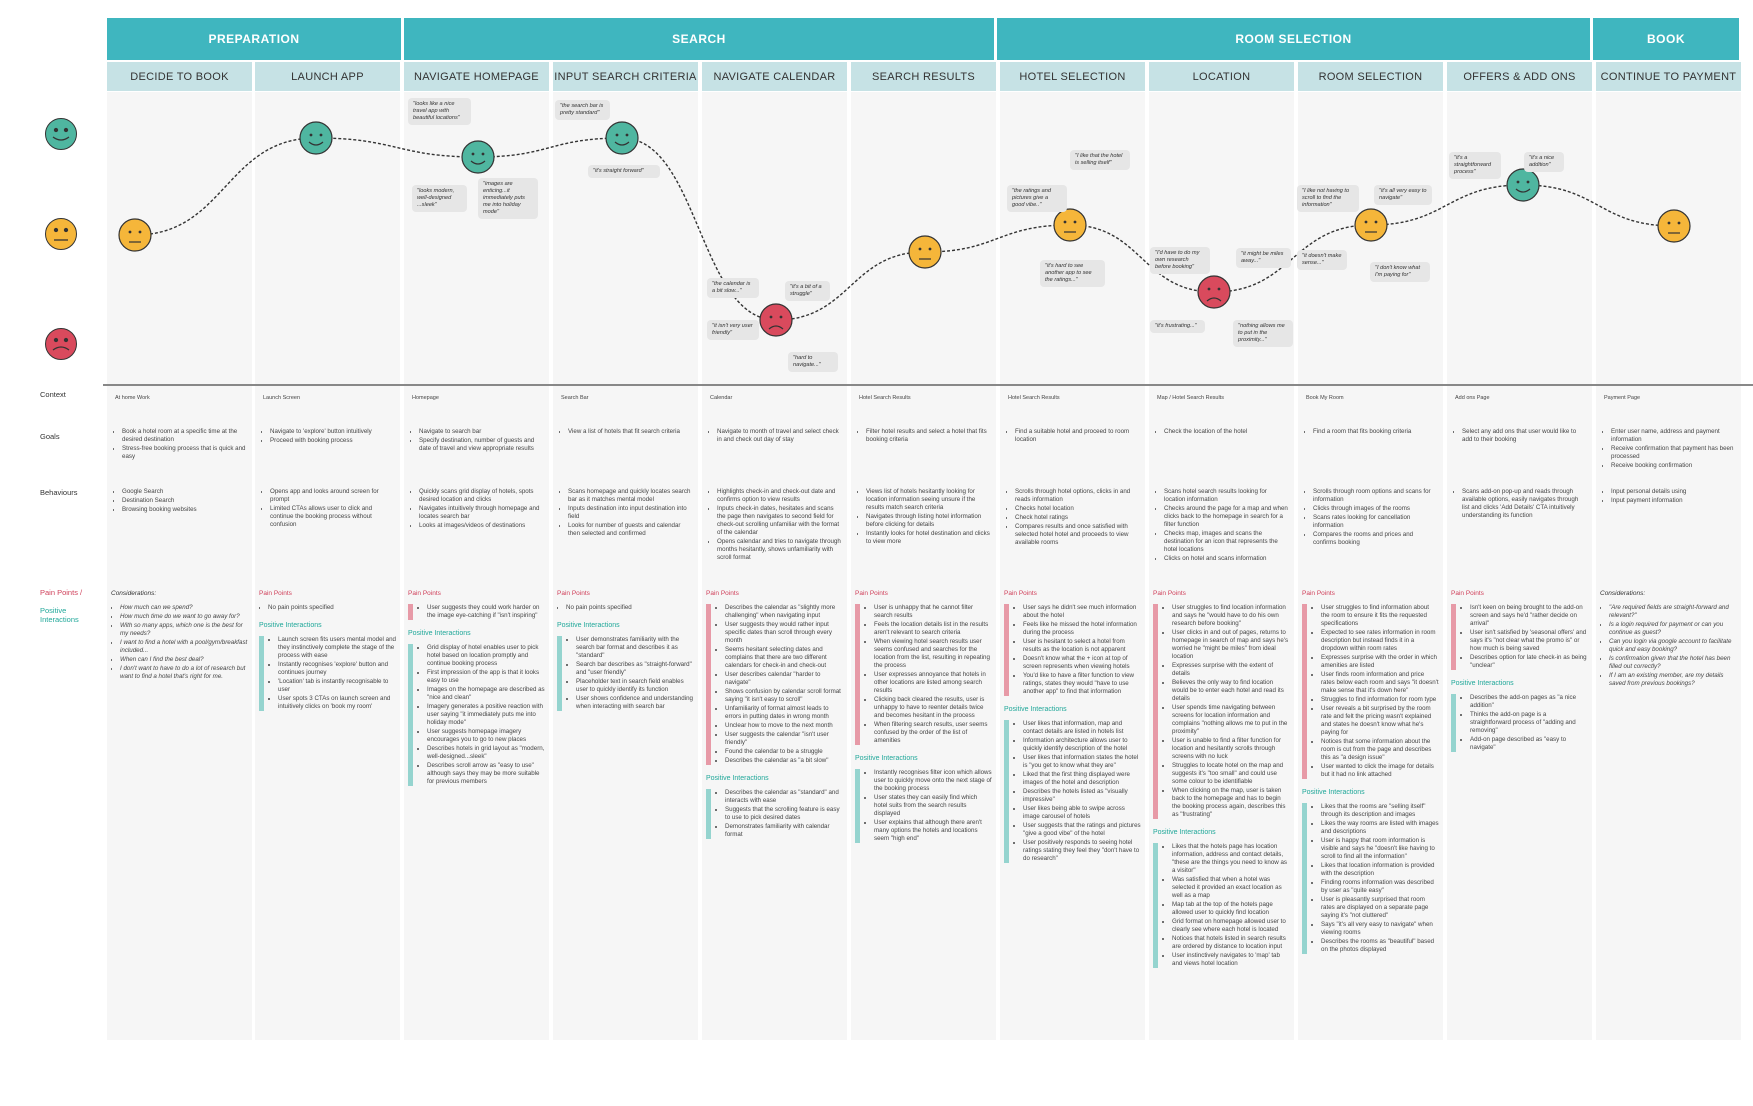 The height and width of the screenshot is (1106, 1753). Describe the element at coordinates (1475, 165) in the screenshot. I see `quote-bubble: "it's a straightforward process"` at that location.